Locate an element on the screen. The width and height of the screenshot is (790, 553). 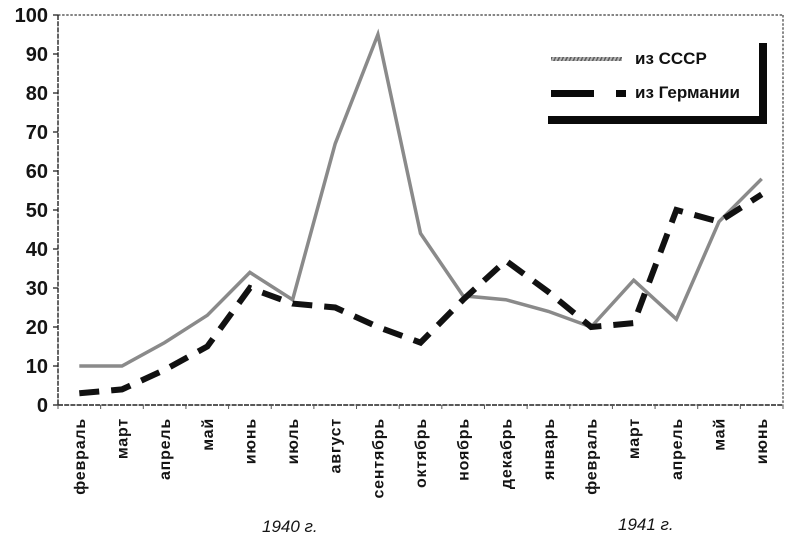
legend-label-ussr: из СССР is located at coordinates (671, 58).